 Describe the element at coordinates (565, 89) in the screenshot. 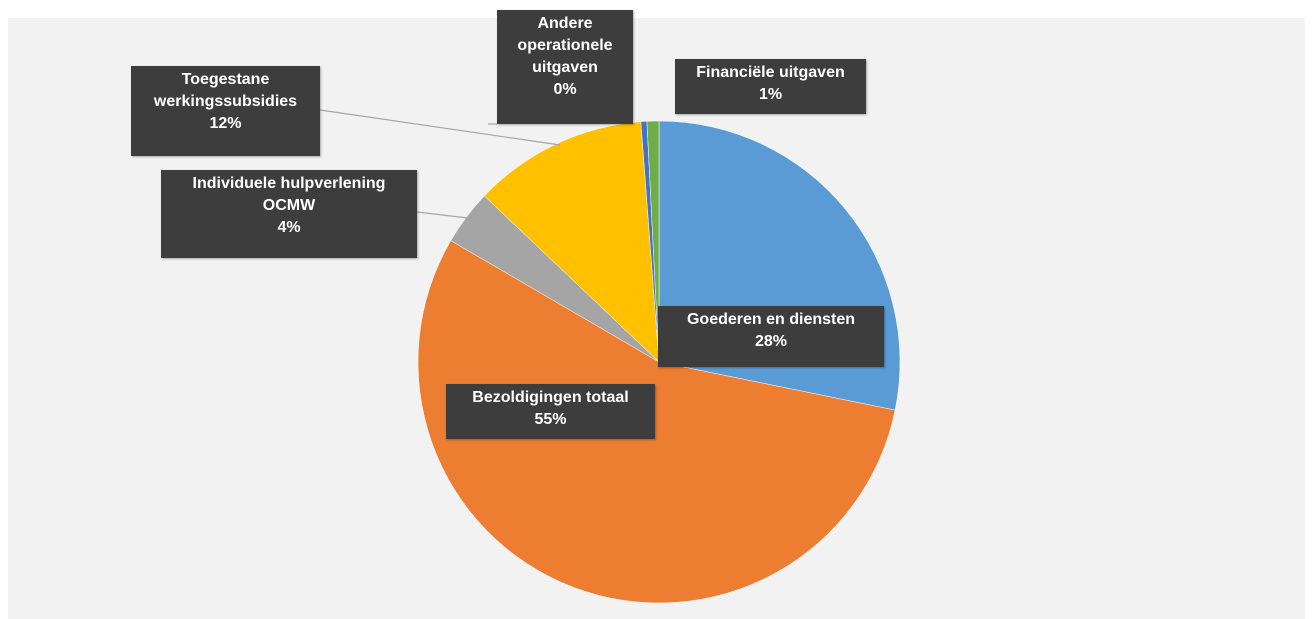

I see `data-label-value: 0%` at that location.